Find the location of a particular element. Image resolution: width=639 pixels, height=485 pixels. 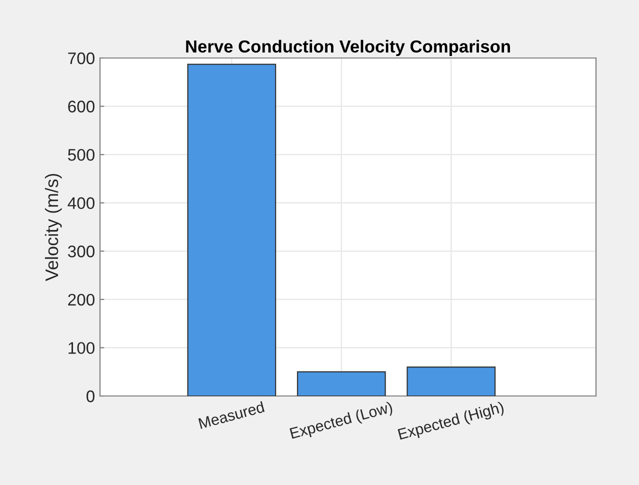

chart-title: Nerve Conduction Velocity Comparison is located at coordinates (348, 48).